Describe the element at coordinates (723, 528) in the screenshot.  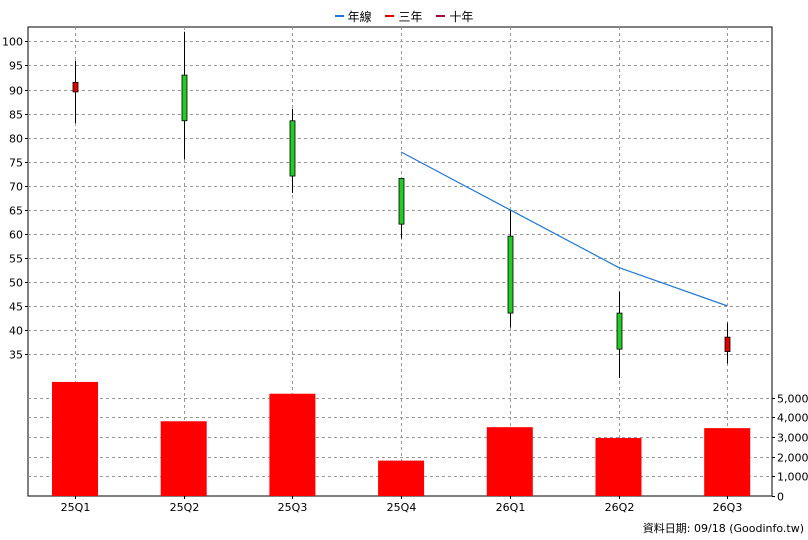
I see `data-date-note: 資料日期: 09/18 (Goodinfo.tw)` at that location.